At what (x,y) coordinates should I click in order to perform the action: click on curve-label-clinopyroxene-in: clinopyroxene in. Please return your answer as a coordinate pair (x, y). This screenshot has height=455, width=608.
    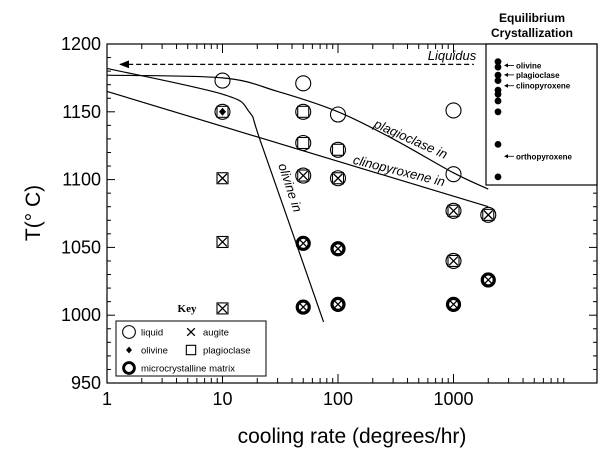
    Looking at the image, I should click on (399, 170).